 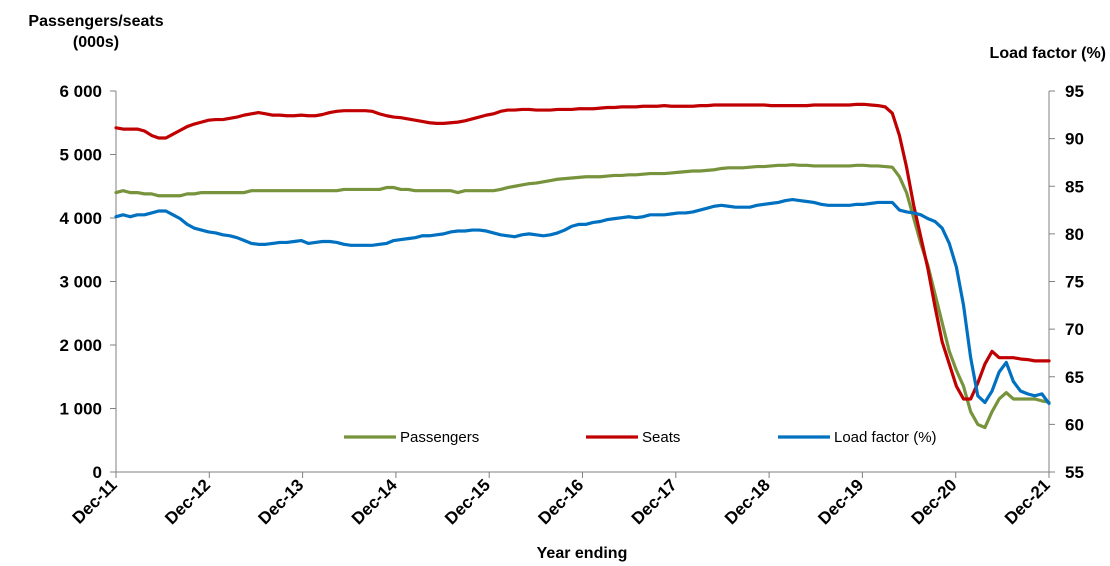 What do you see at coordinates (1074, 329) in the screenshot?
I see `right-tick-label: 70` at bounding box center [1074, 329].